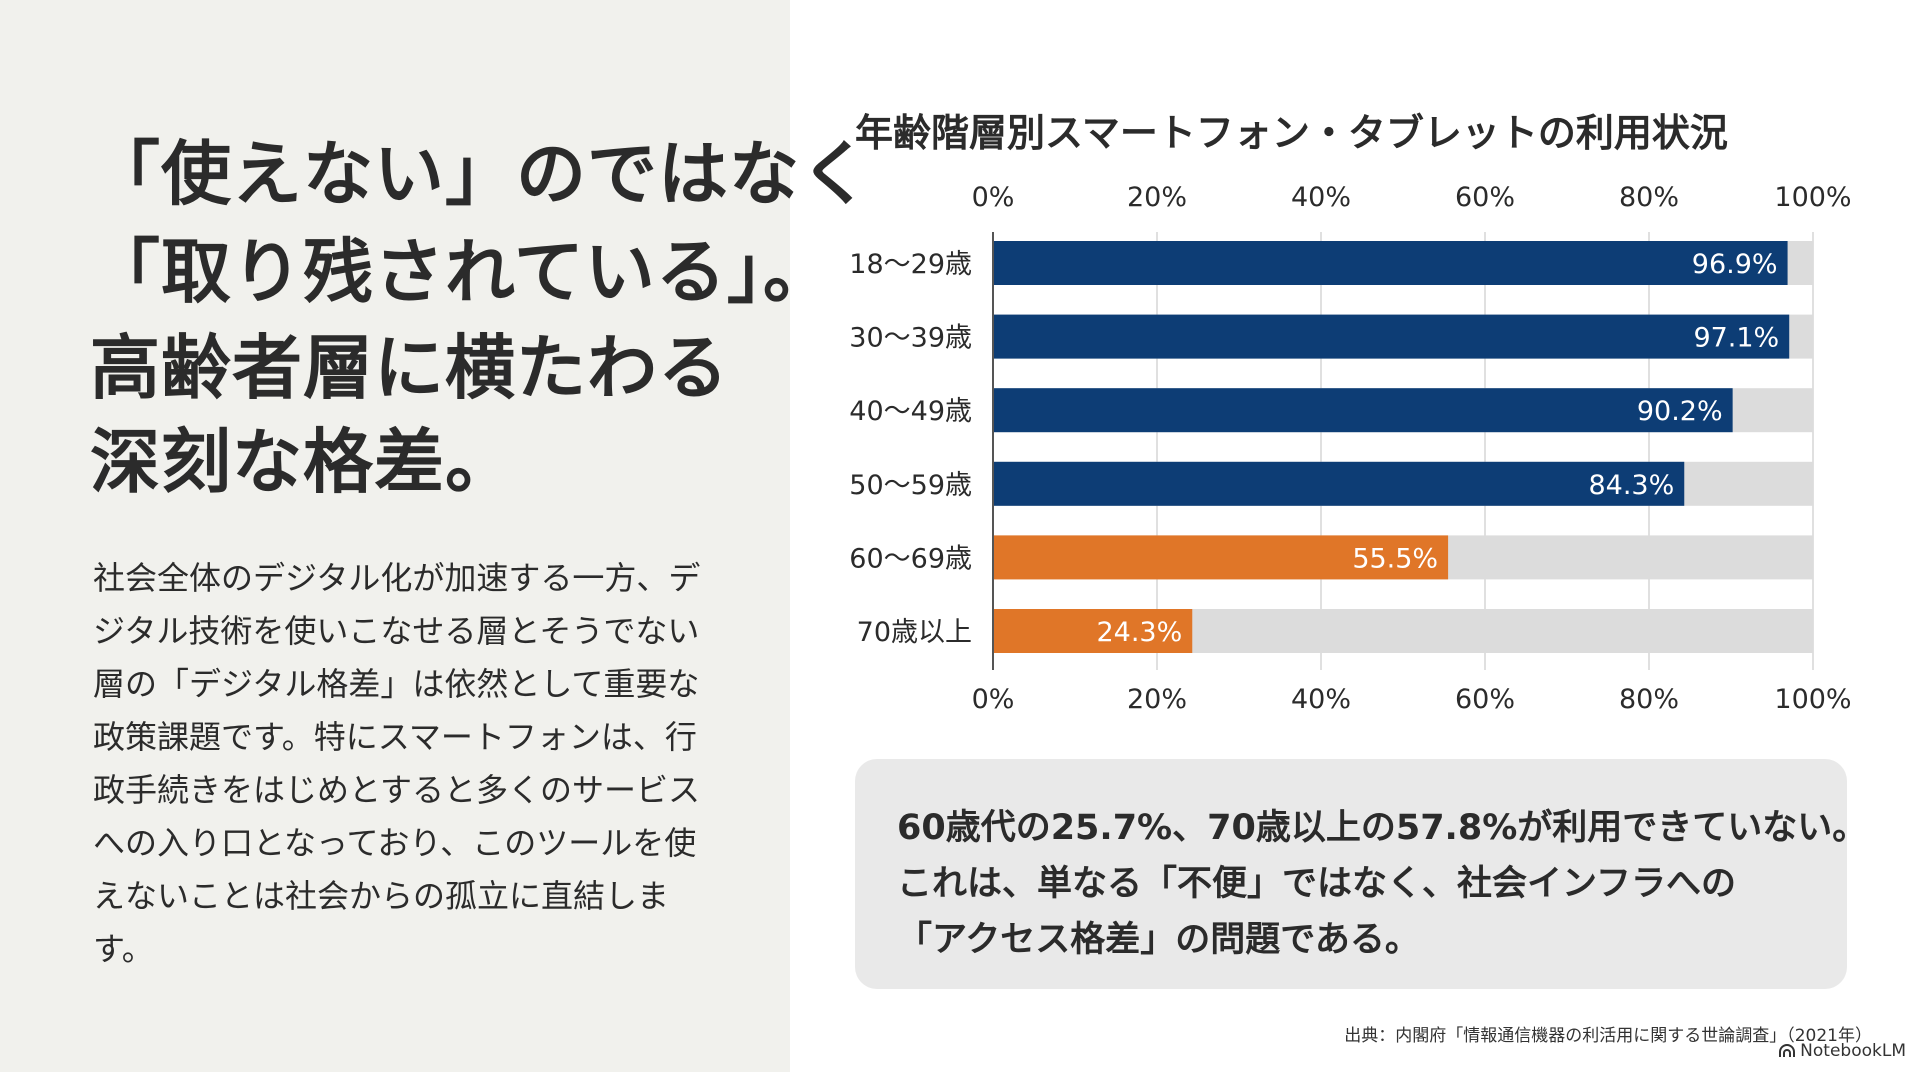  I want to click on tick-label-bottom: 0%, so click(993, 699).